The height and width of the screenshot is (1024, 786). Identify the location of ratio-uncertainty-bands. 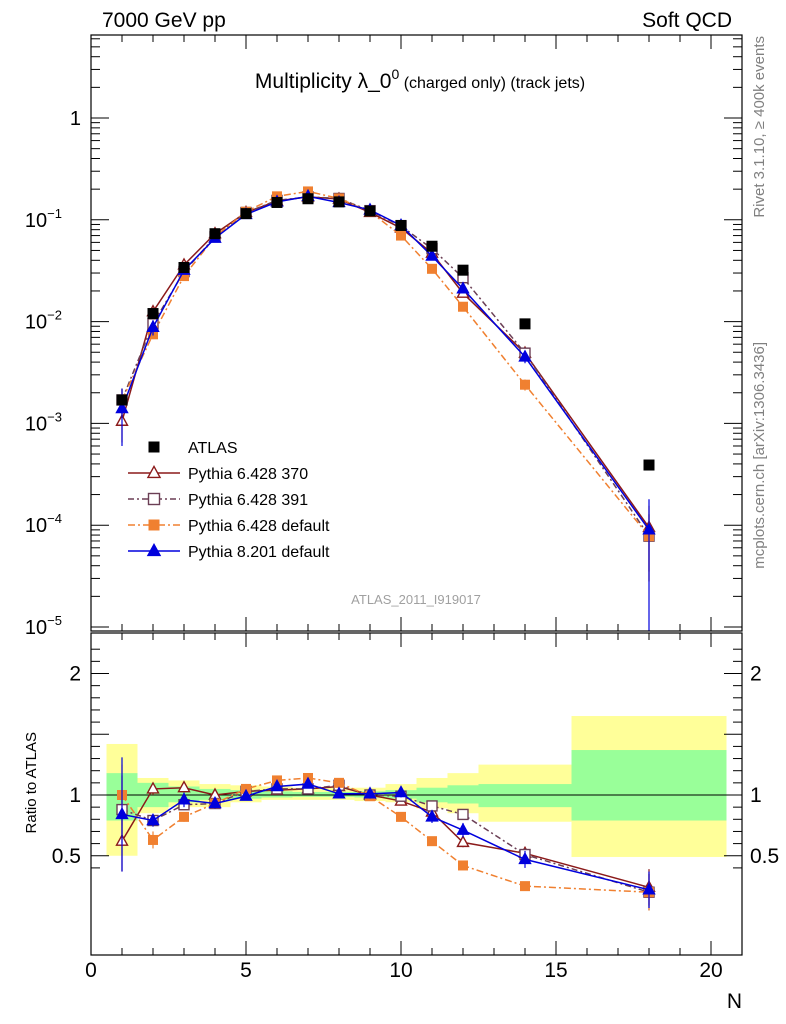
(416, 786).